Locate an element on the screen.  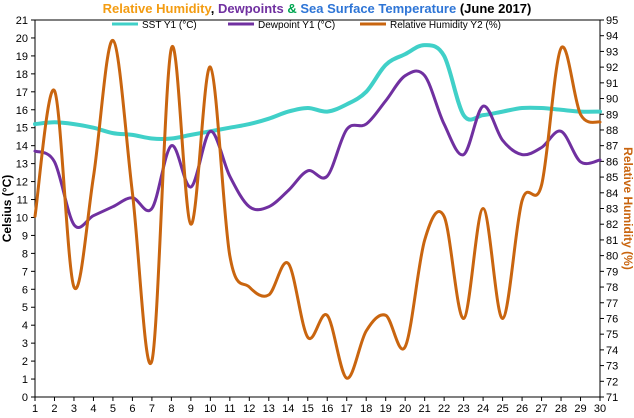
y2-tick-label: 79 is located at coordinates (612, 272).